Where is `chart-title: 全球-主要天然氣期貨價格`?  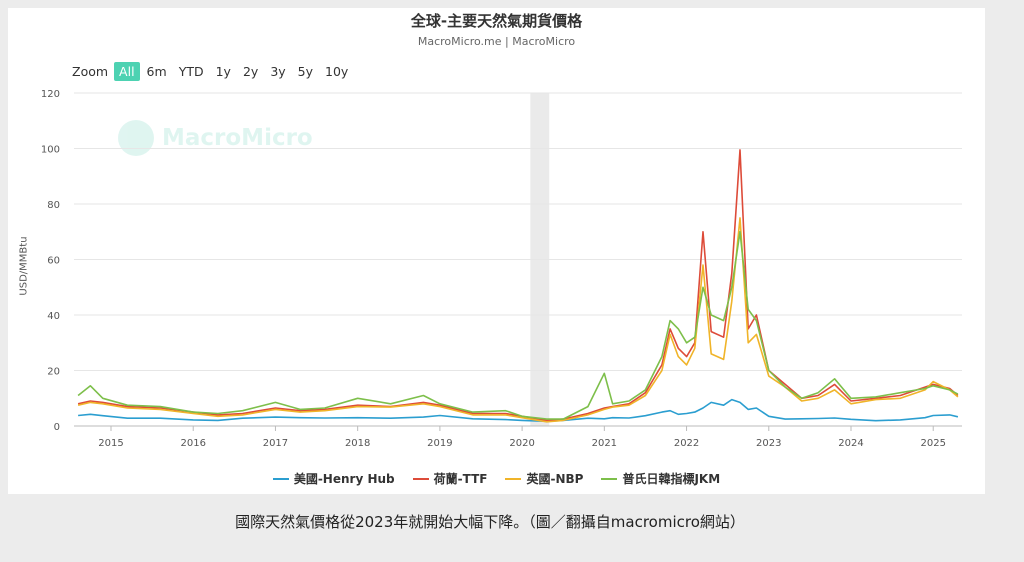 chart-title: 全球-主要天然氣期貨價格 is located at coordinates (496, 21).